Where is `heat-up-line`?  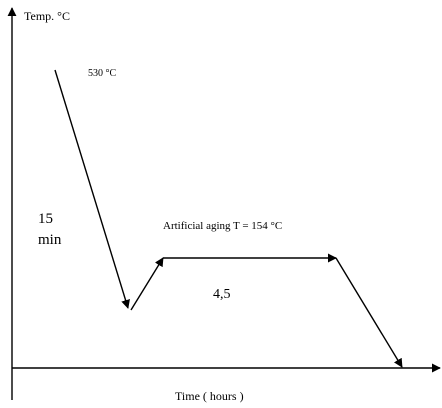
heat-up-line is located at coordinates (147, 284).